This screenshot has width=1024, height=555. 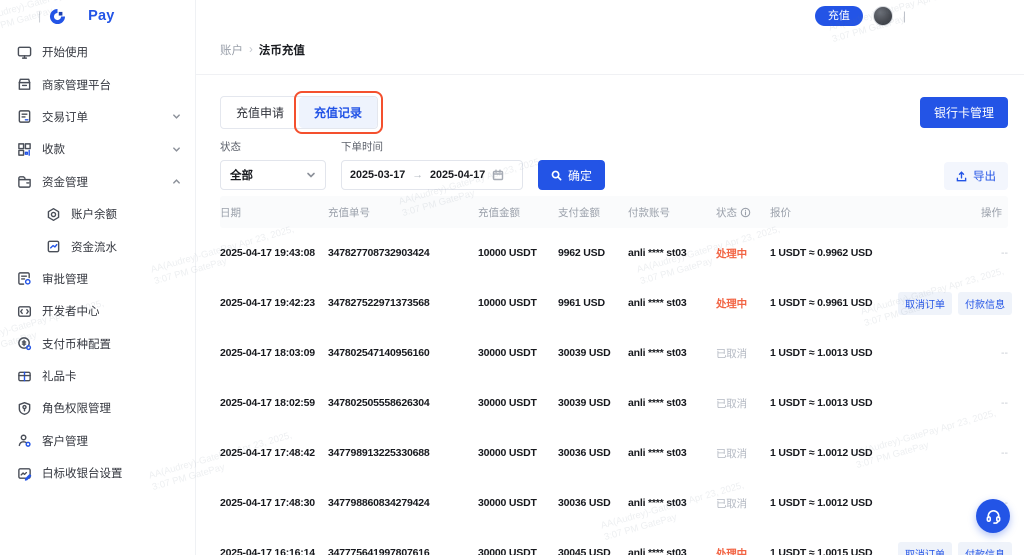 What do you see at coordinates (838, 16) in the screenshot?
I see `recharge-pill-button: 充值` at bounding box center [838, 16].